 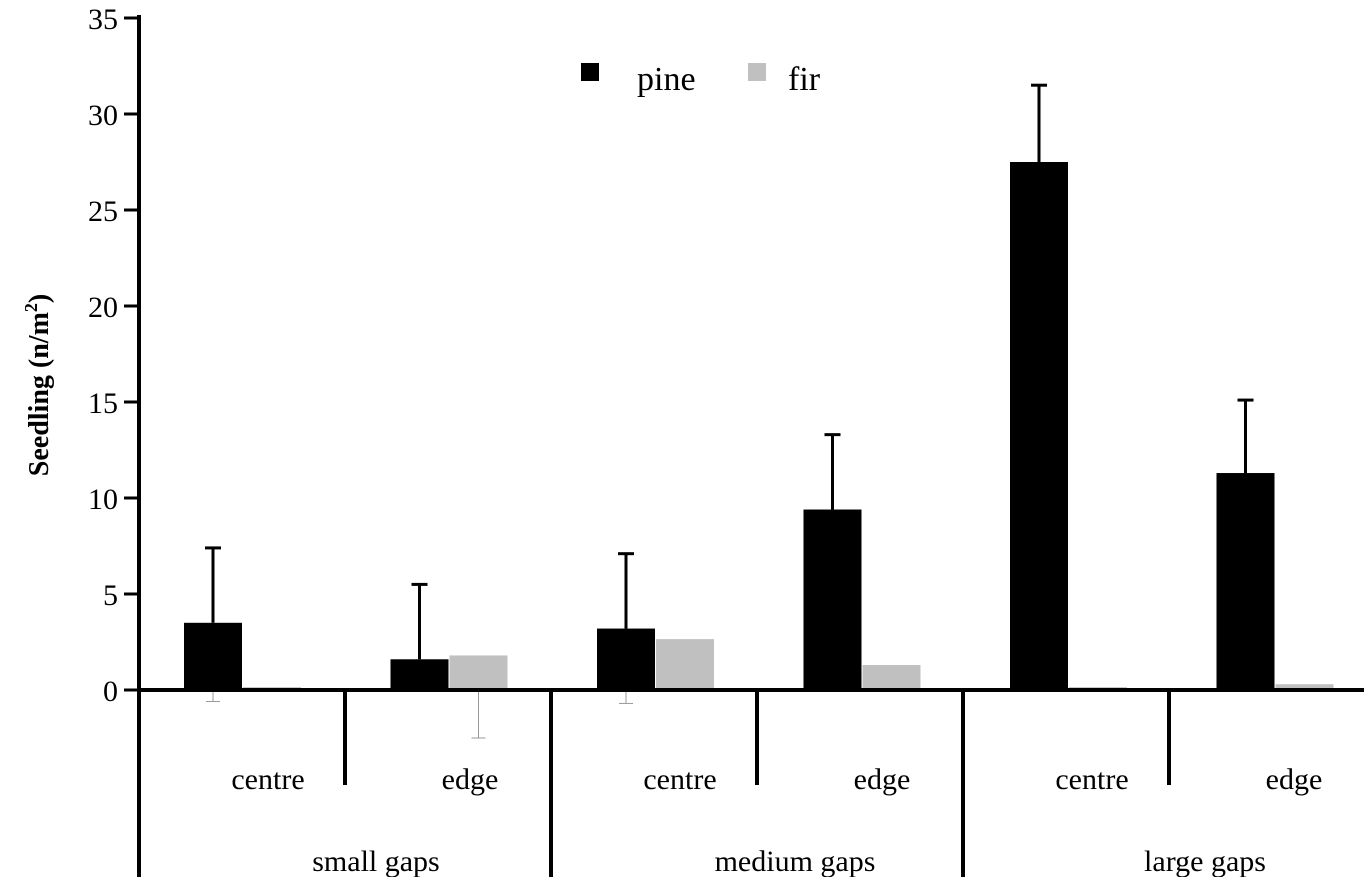 I want to click on x-group-label: small gaps, so click(x=376, y=861).